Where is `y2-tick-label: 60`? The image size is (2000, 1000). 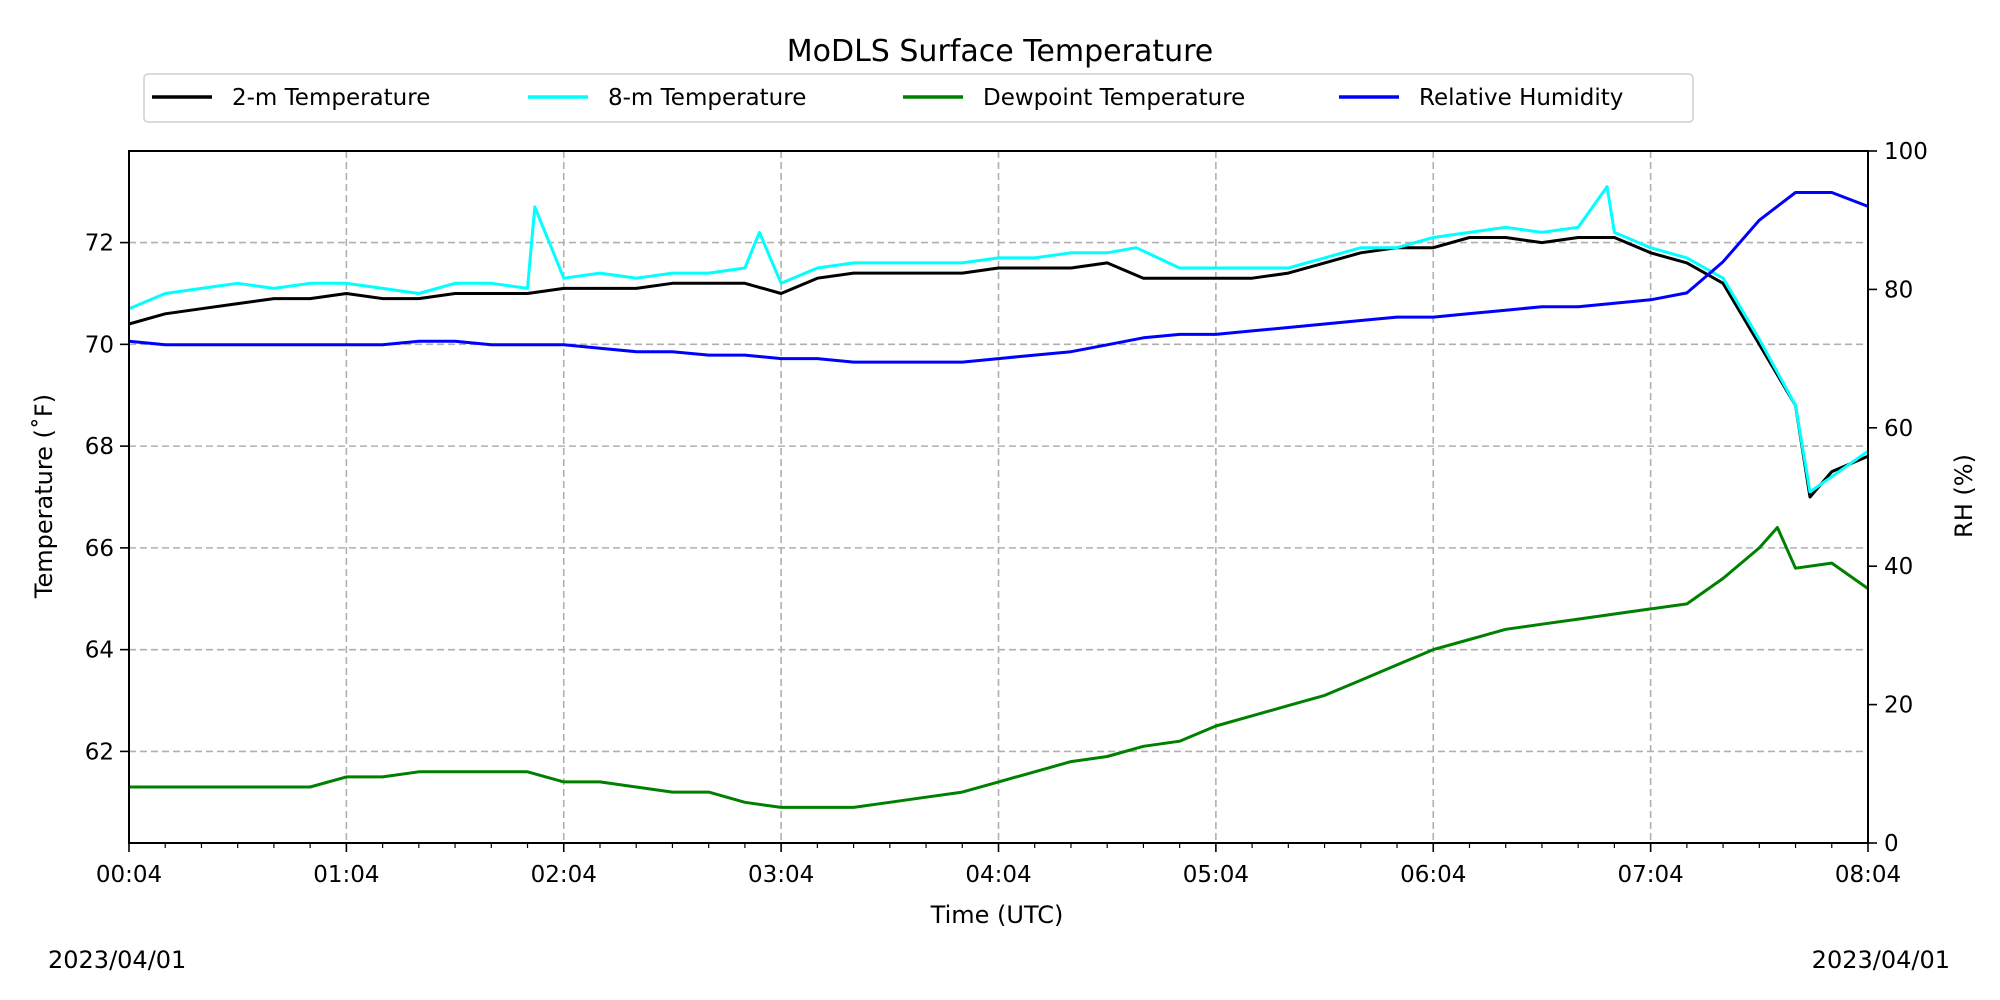 y2-tick-label: 60 is located at coordinates (1898, 429).